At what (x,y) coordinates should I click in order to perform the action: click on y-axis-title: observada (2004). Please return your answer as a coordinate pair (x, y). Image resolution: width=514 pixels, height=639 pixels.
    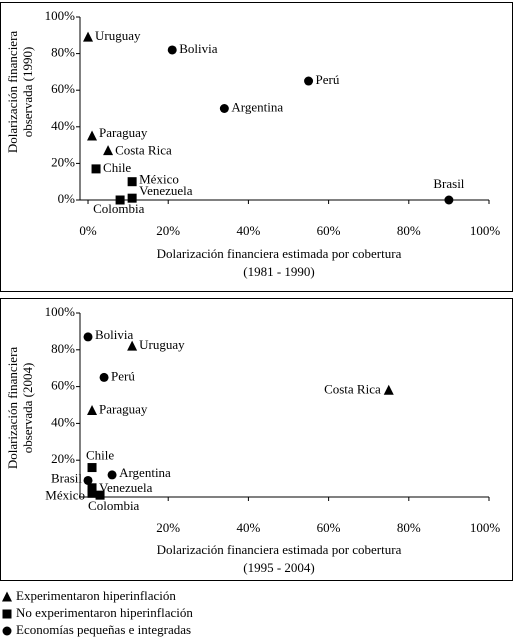
    Looking at the image, I should click on (27, 408).